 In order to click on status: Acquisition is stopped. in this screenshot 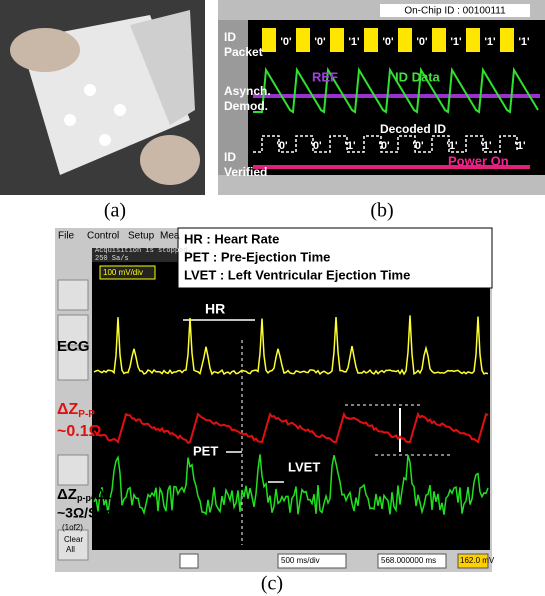, I will do `click(143, 251)`.